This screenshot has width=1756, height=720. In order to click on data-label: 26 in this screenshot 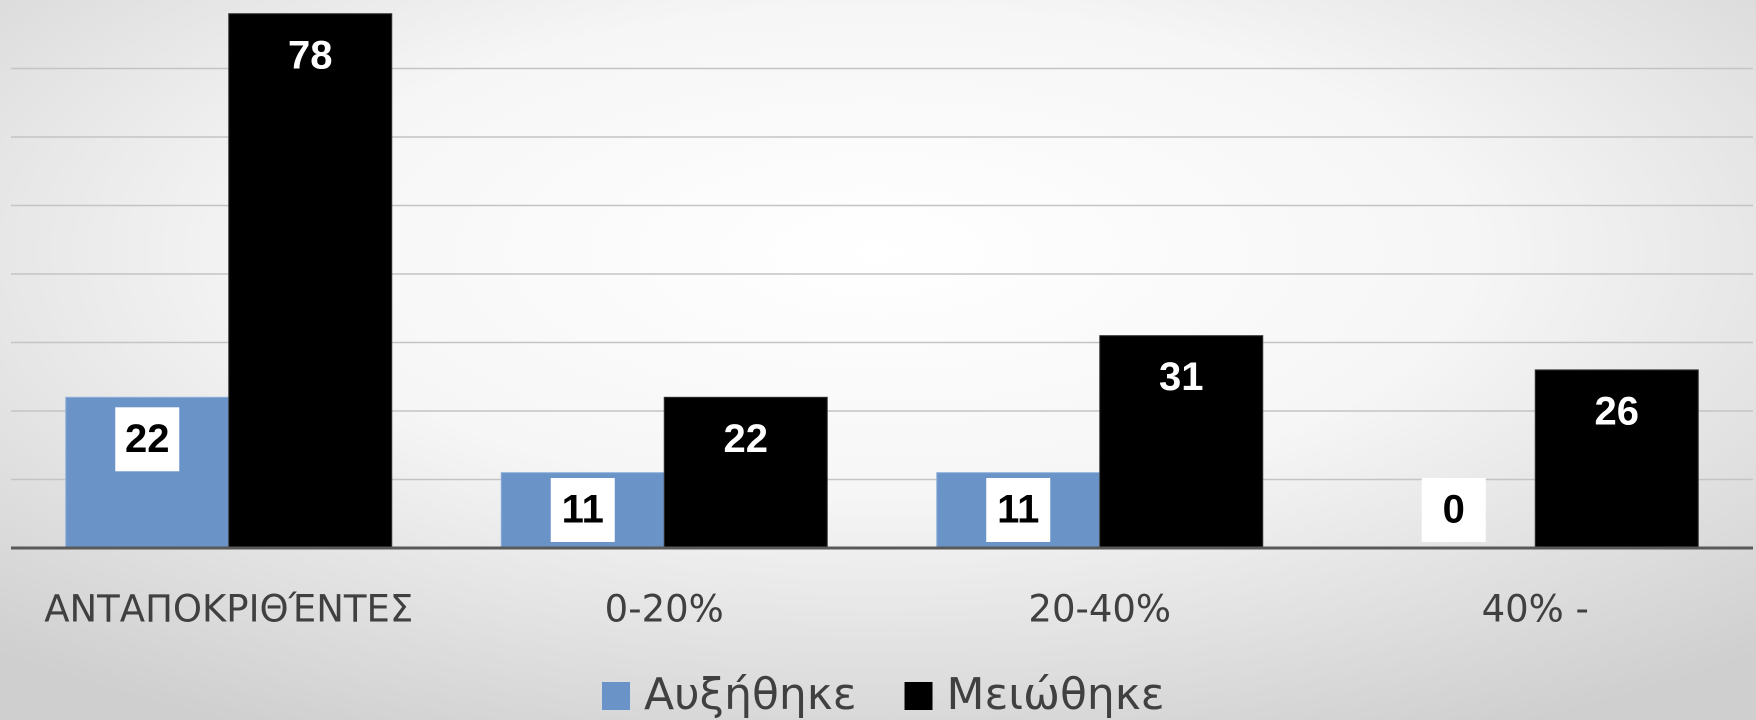, I will do `click(1617, 411)`.